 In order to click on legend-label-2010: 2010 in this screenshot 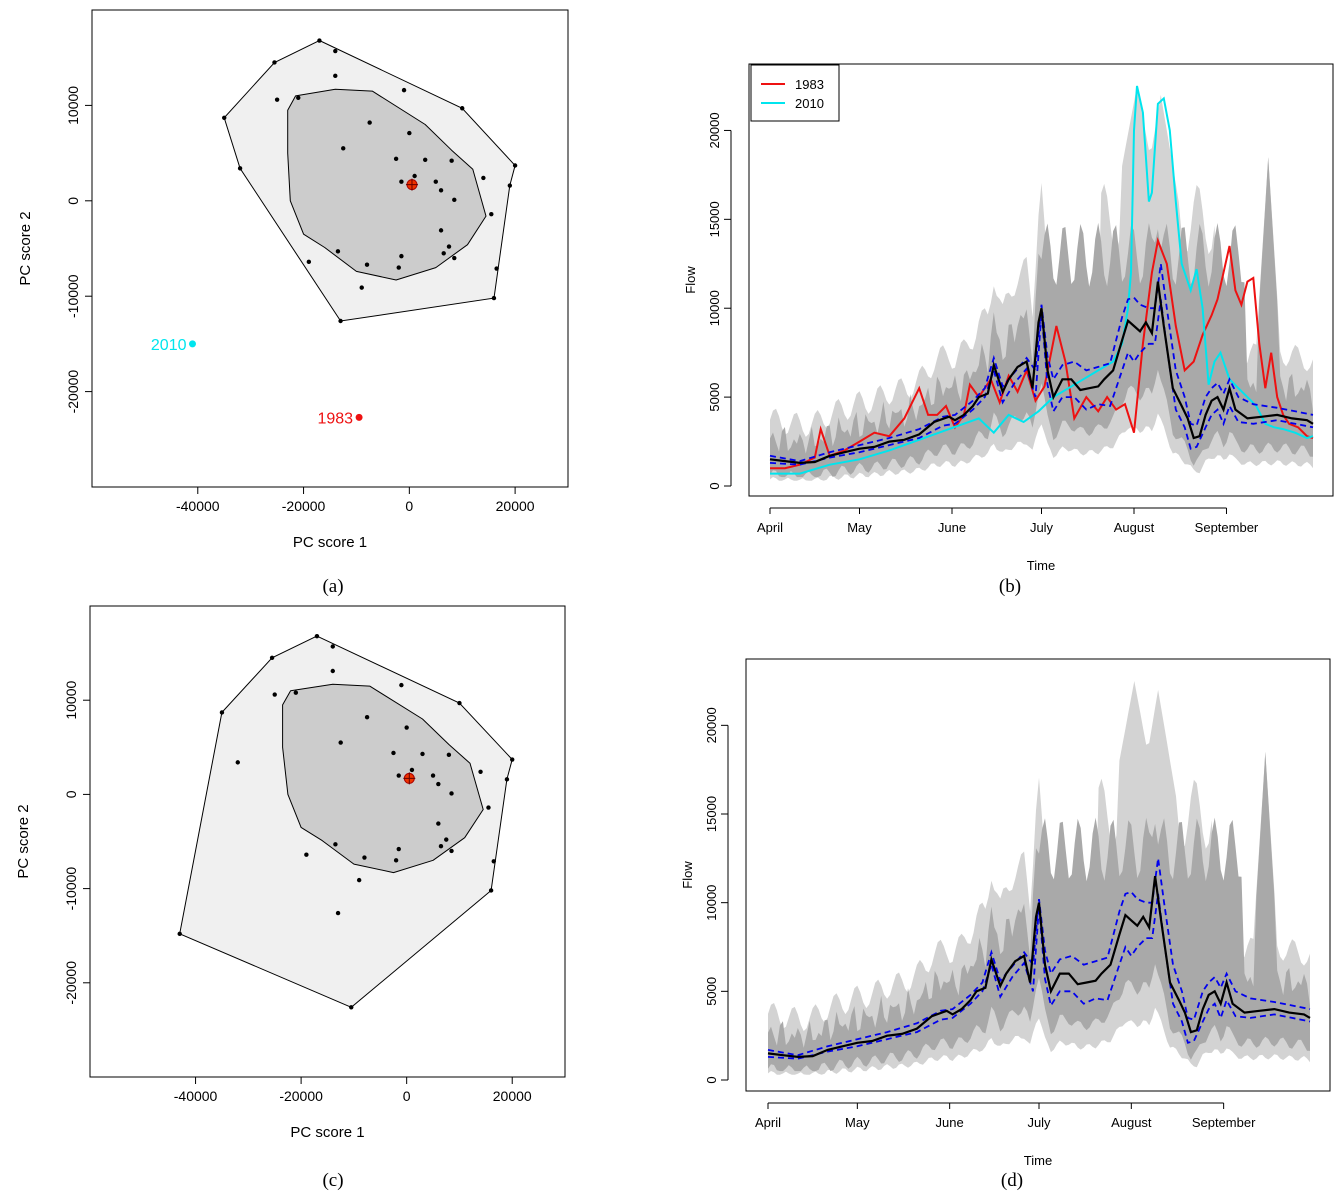, I will do `click(809, 103)`.